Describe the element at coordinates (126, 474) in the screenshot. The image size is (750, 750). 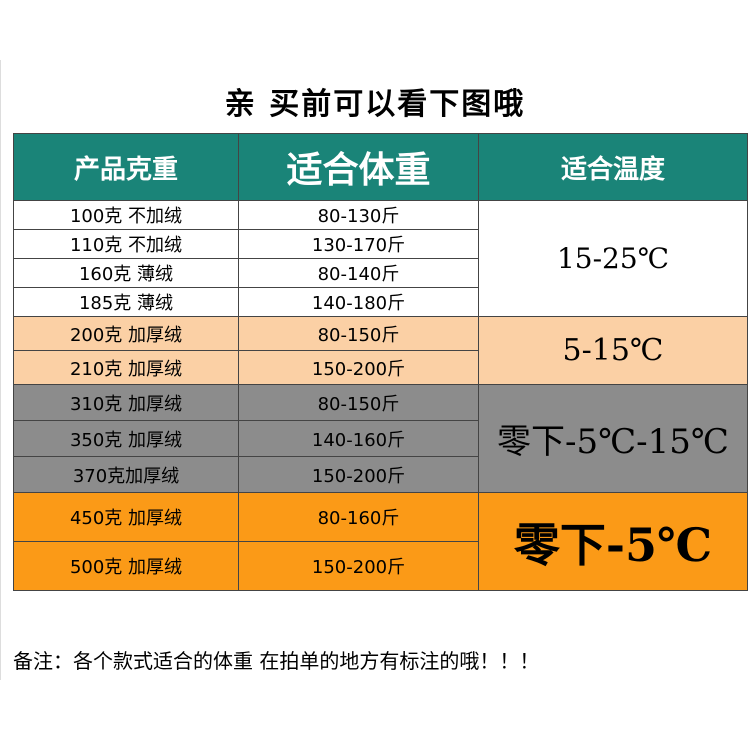
I see `gram-cell: 370克加厚绒` at that location.